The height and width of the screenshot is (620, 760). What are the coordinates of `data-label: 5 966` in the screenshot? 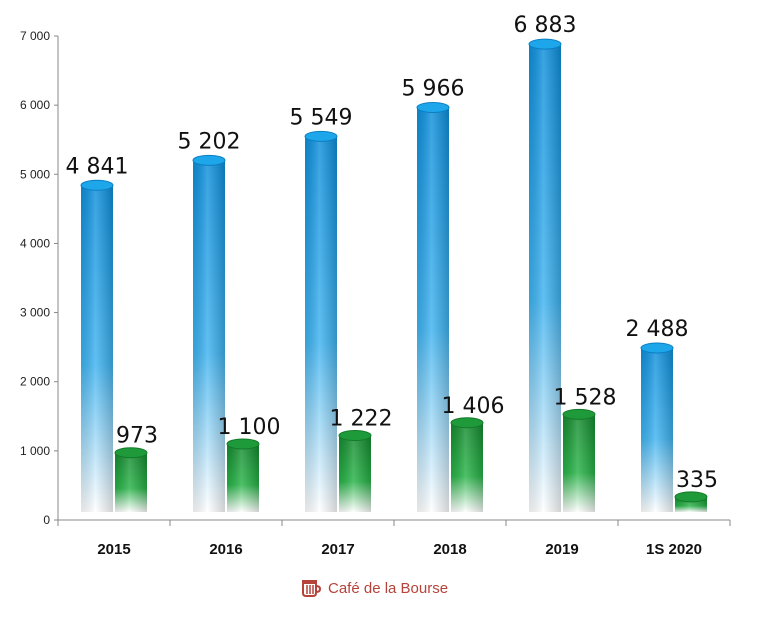 It's located at (433, 88).